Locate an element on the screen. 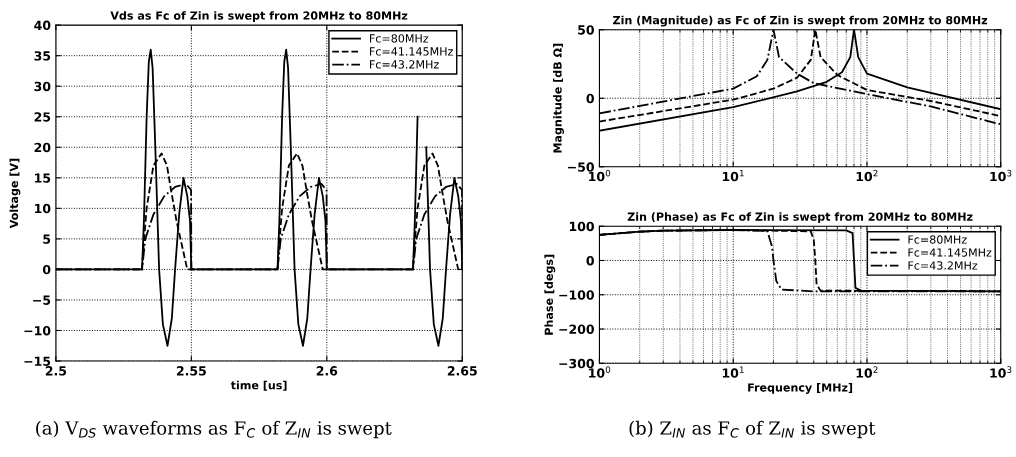 The width and height of the screenshot is (1016, 457). text: (a) V$_{DS}$ waveforms as F$_{C}$ of Z$_{IN}$ is swept is located at coordinates (214, 429).